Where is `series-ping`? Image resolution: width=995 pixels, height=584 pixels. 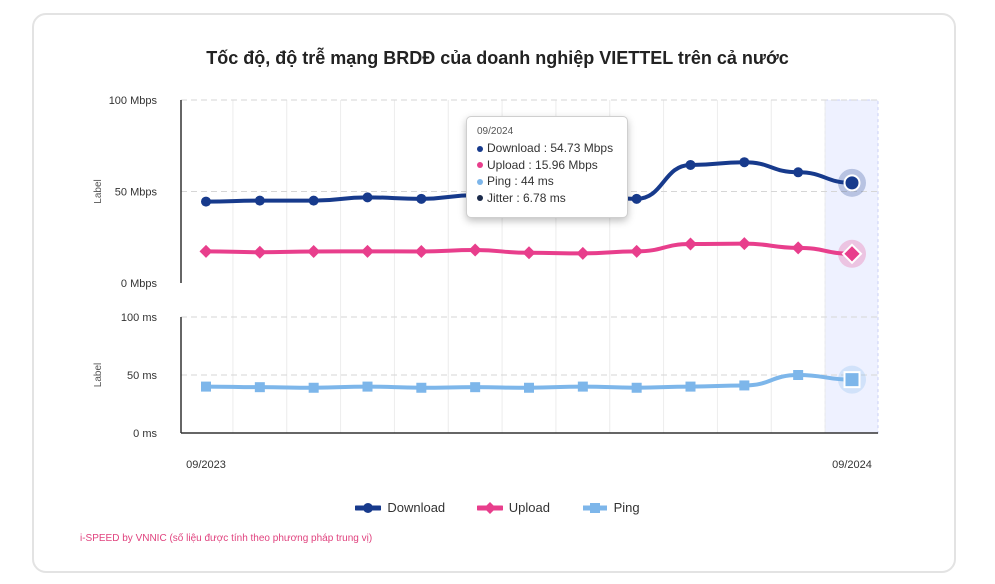
series-ping is located at coordinates (533, 379).